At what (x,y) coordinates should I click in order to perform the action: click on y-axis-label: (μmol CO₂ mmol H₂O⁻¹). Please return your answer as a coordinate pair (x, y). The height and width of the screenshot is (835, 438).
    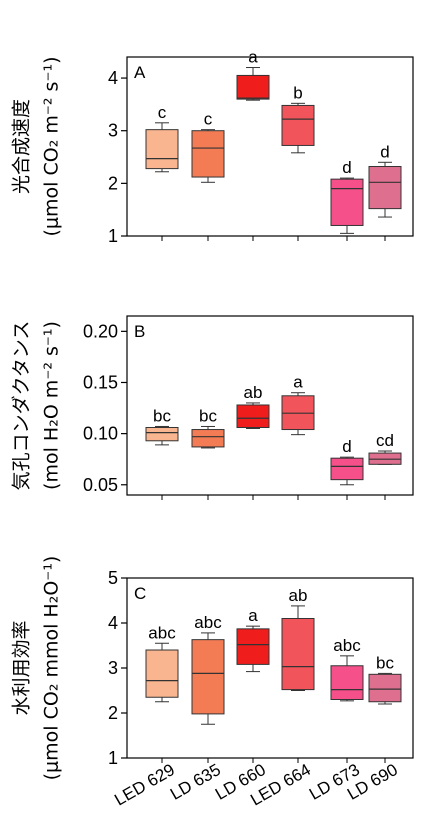
    Looking at the image, I should click on (52, 668).